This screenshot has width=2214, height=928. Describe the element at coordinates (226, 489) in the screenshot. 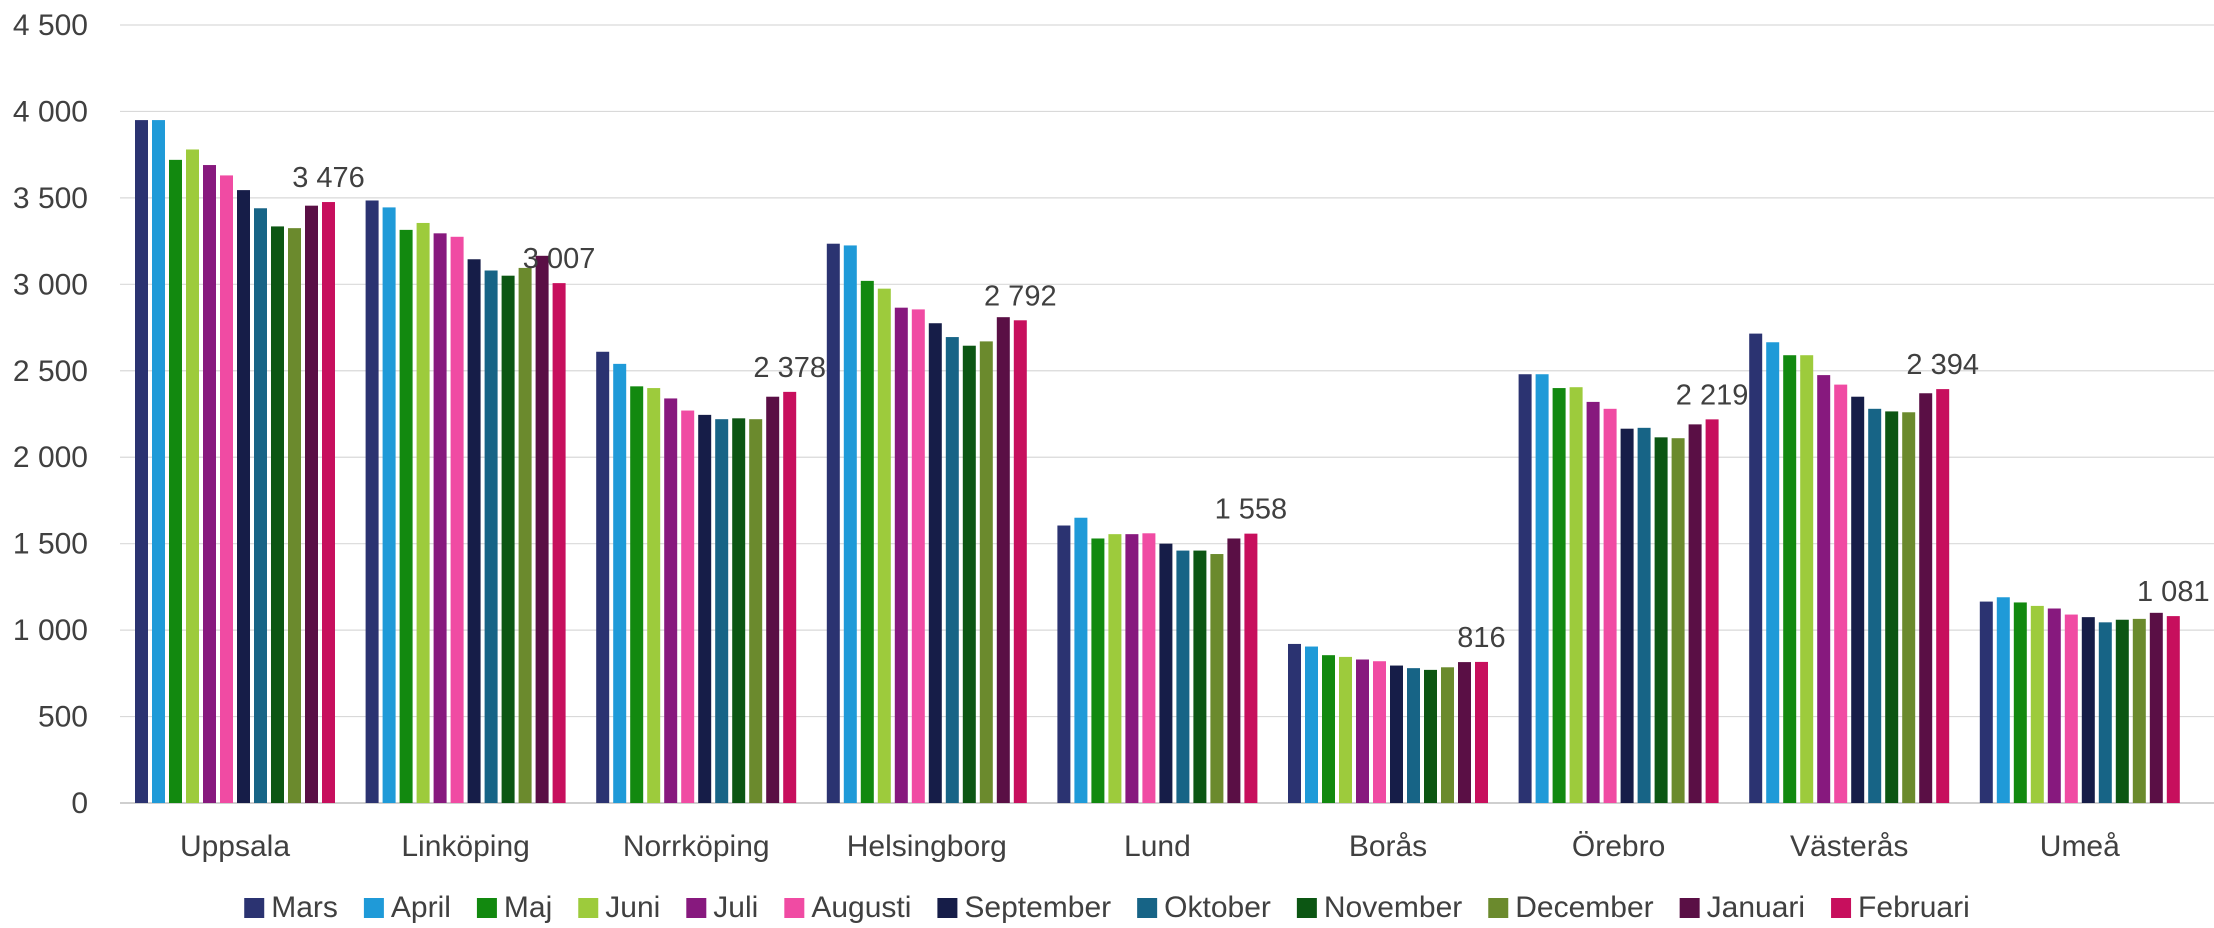

I see `bar-uppsala-augusti` at that location.